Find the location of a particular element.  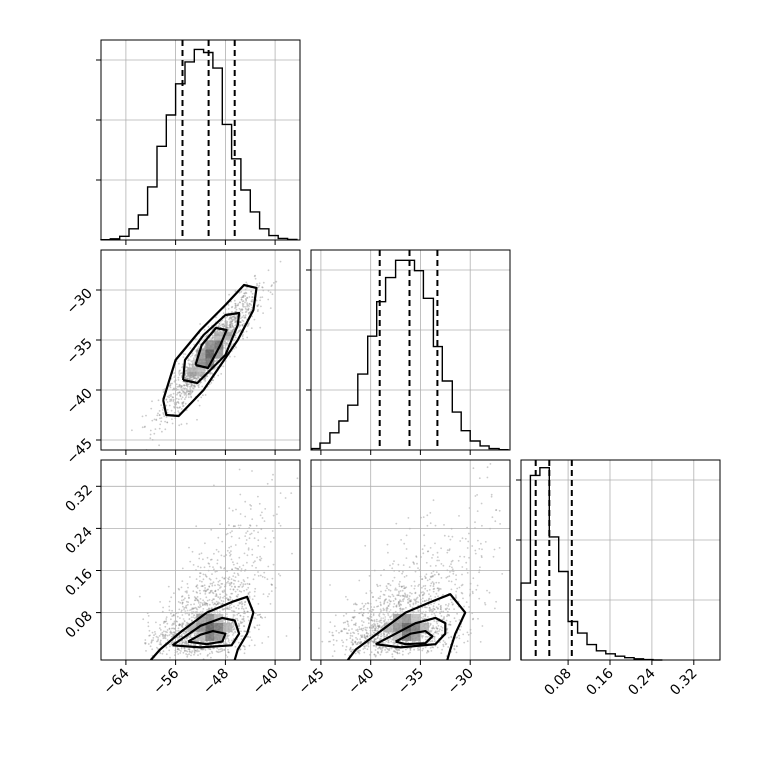

scatter-p1-p2-y-tick-label: −35 is located at coordinates (80, 352).